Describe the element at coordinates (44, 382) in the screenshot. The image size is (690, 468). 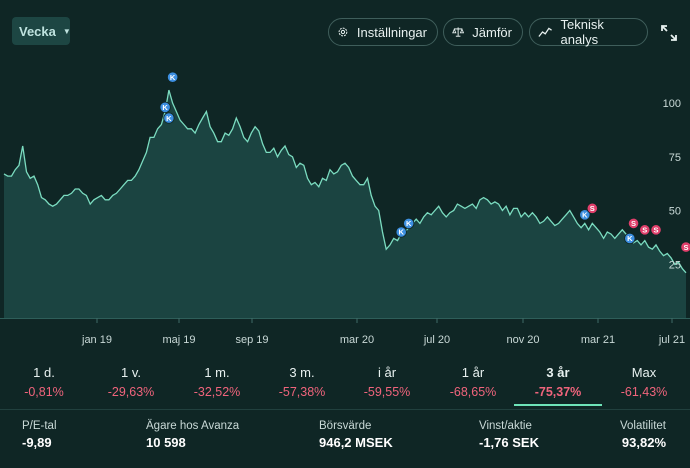
I see `period-tab: 1 d. -0,81%` at that location.